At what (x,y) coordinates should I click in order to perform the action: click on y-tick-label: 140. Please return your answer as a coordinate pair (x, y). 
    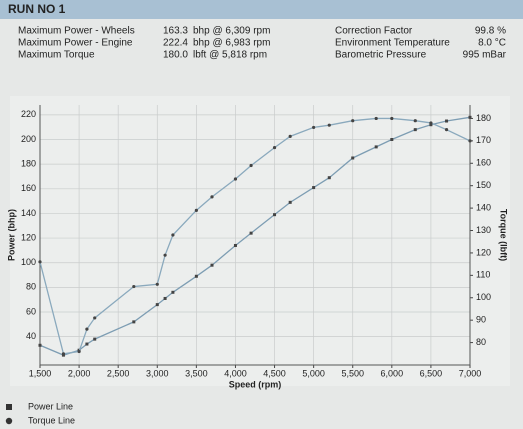
    Looking at the image, I should click on (28, 213).